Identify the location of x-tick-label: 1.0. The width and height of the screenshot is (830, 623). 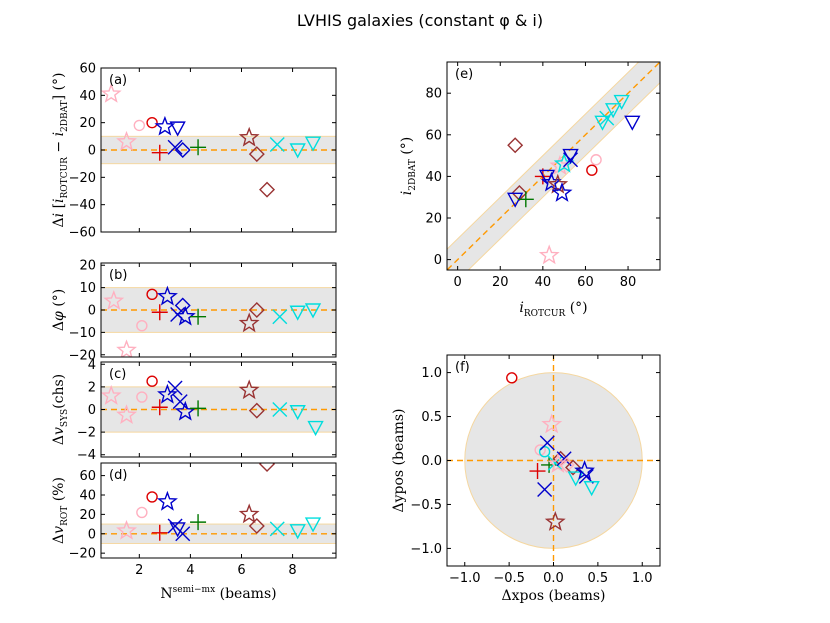
(642, 578).